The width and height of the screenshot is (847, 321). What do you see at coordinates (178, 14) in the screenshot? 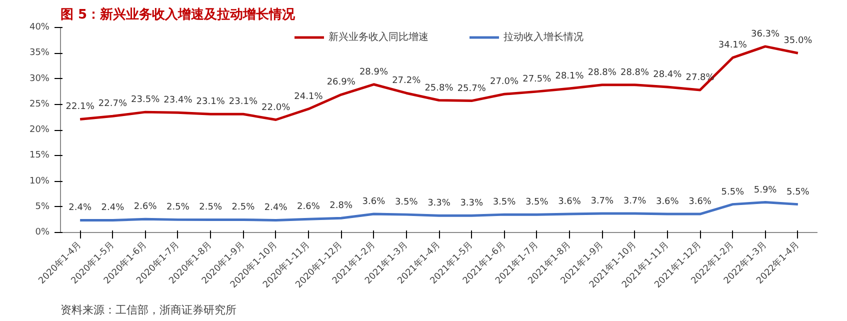
I see `chart-title: 图 5：新兴业务收入增速及拉动增长情况` at bounding box center [178, 14].